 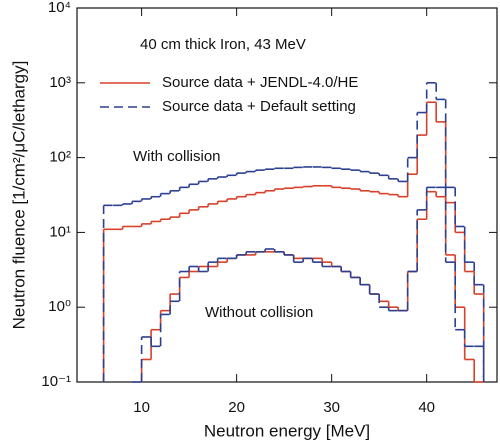 I want to click on annotation: Without collision, so click(x=259, y=312).